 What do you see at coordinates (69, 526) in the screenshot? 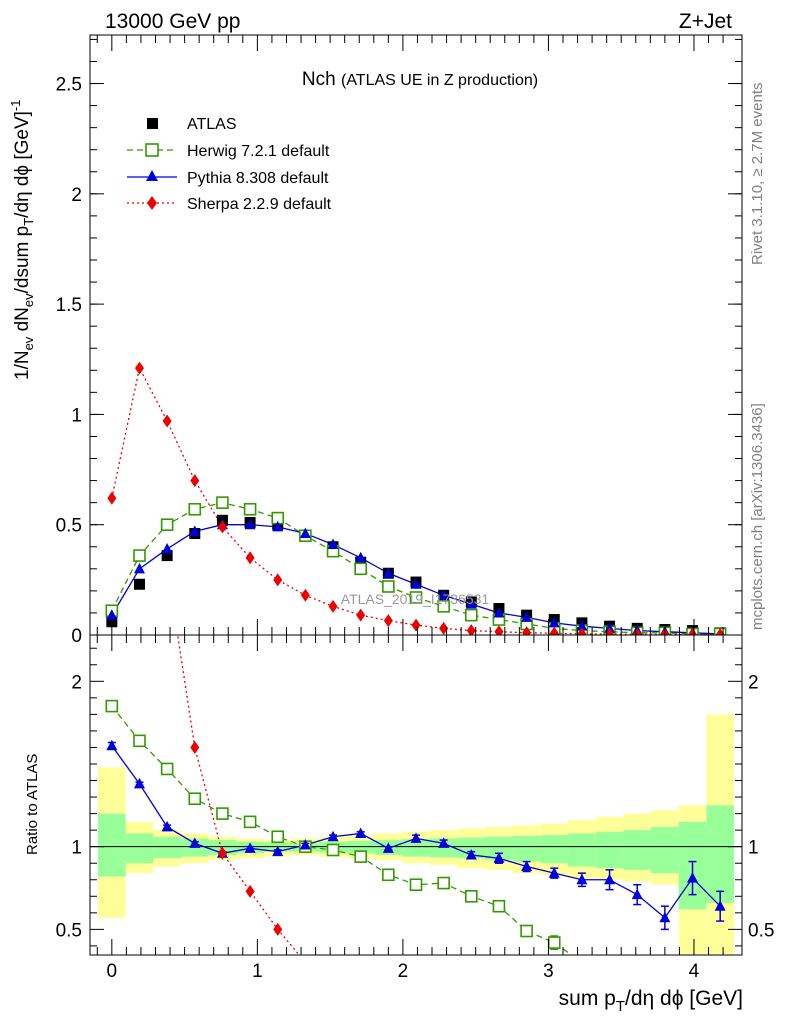
I see `main-y-tick-label: 0.5` at bounding box center [69, 526].